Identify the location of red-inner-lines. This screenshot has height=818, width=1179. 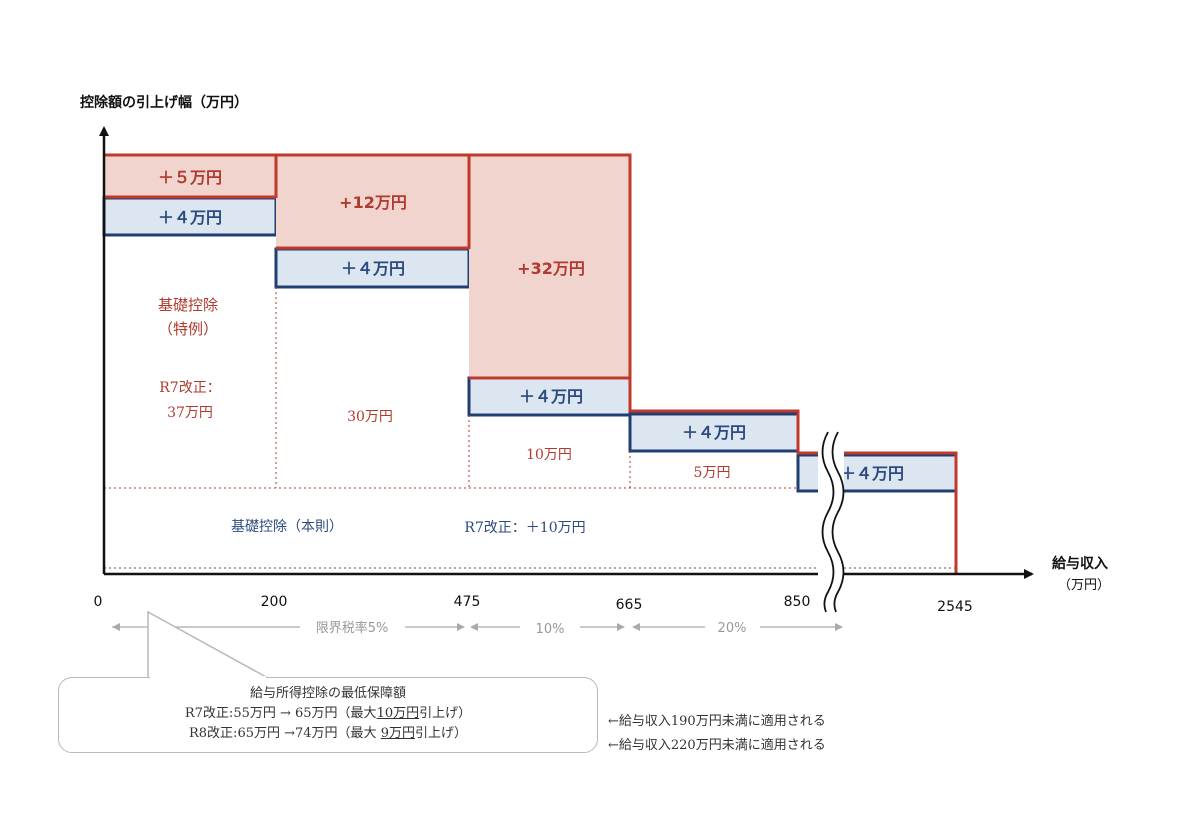
(367, 267).